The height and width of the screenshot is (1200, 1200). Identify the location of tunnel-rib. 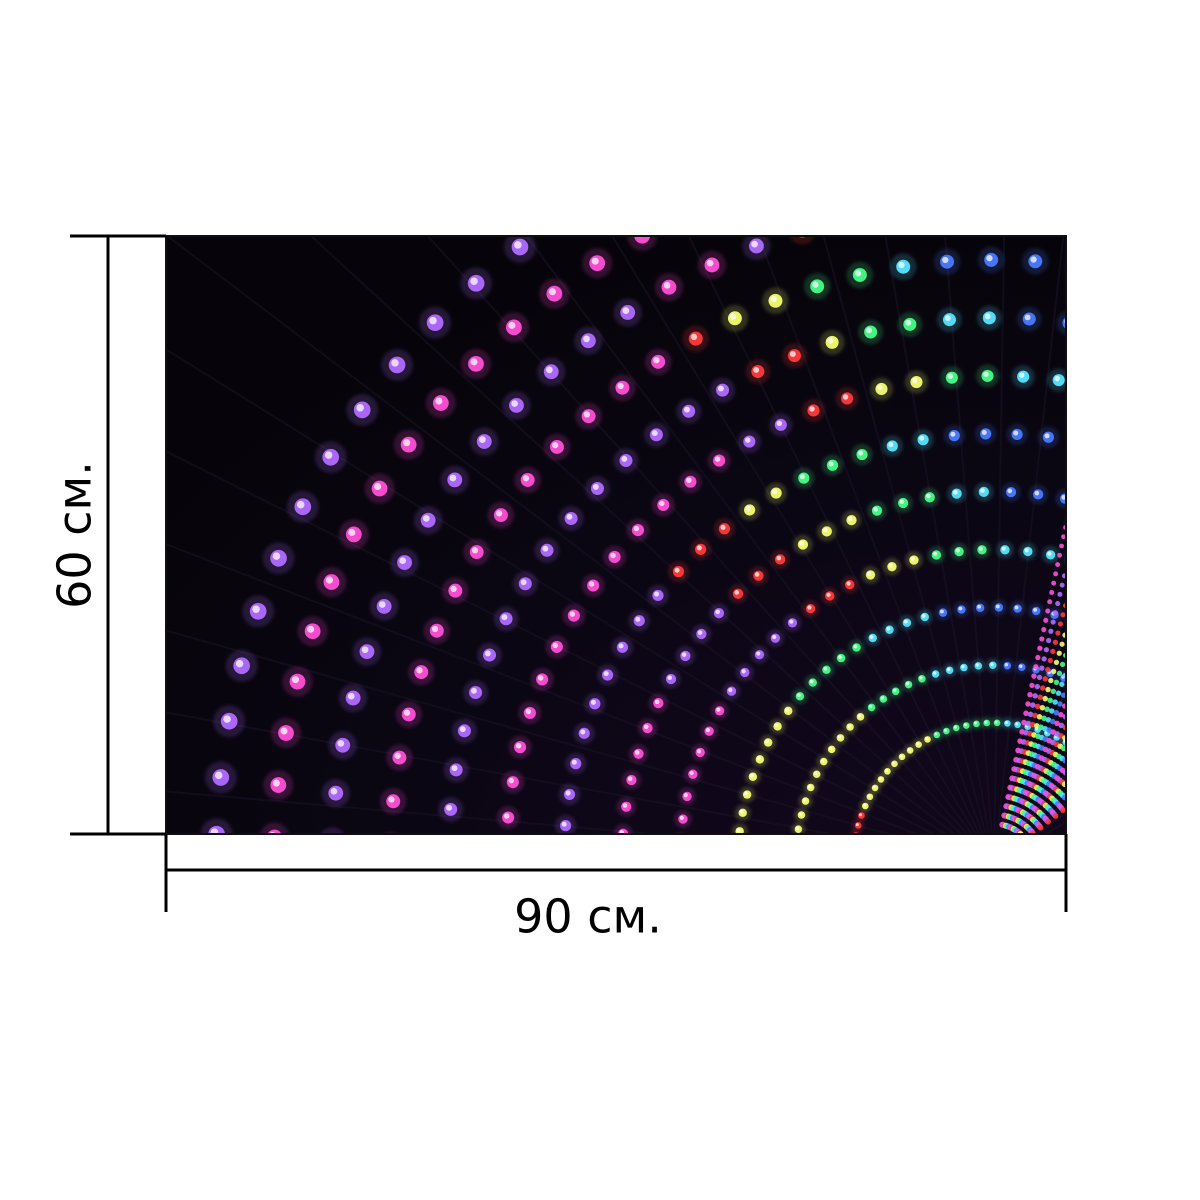
(937, 535).